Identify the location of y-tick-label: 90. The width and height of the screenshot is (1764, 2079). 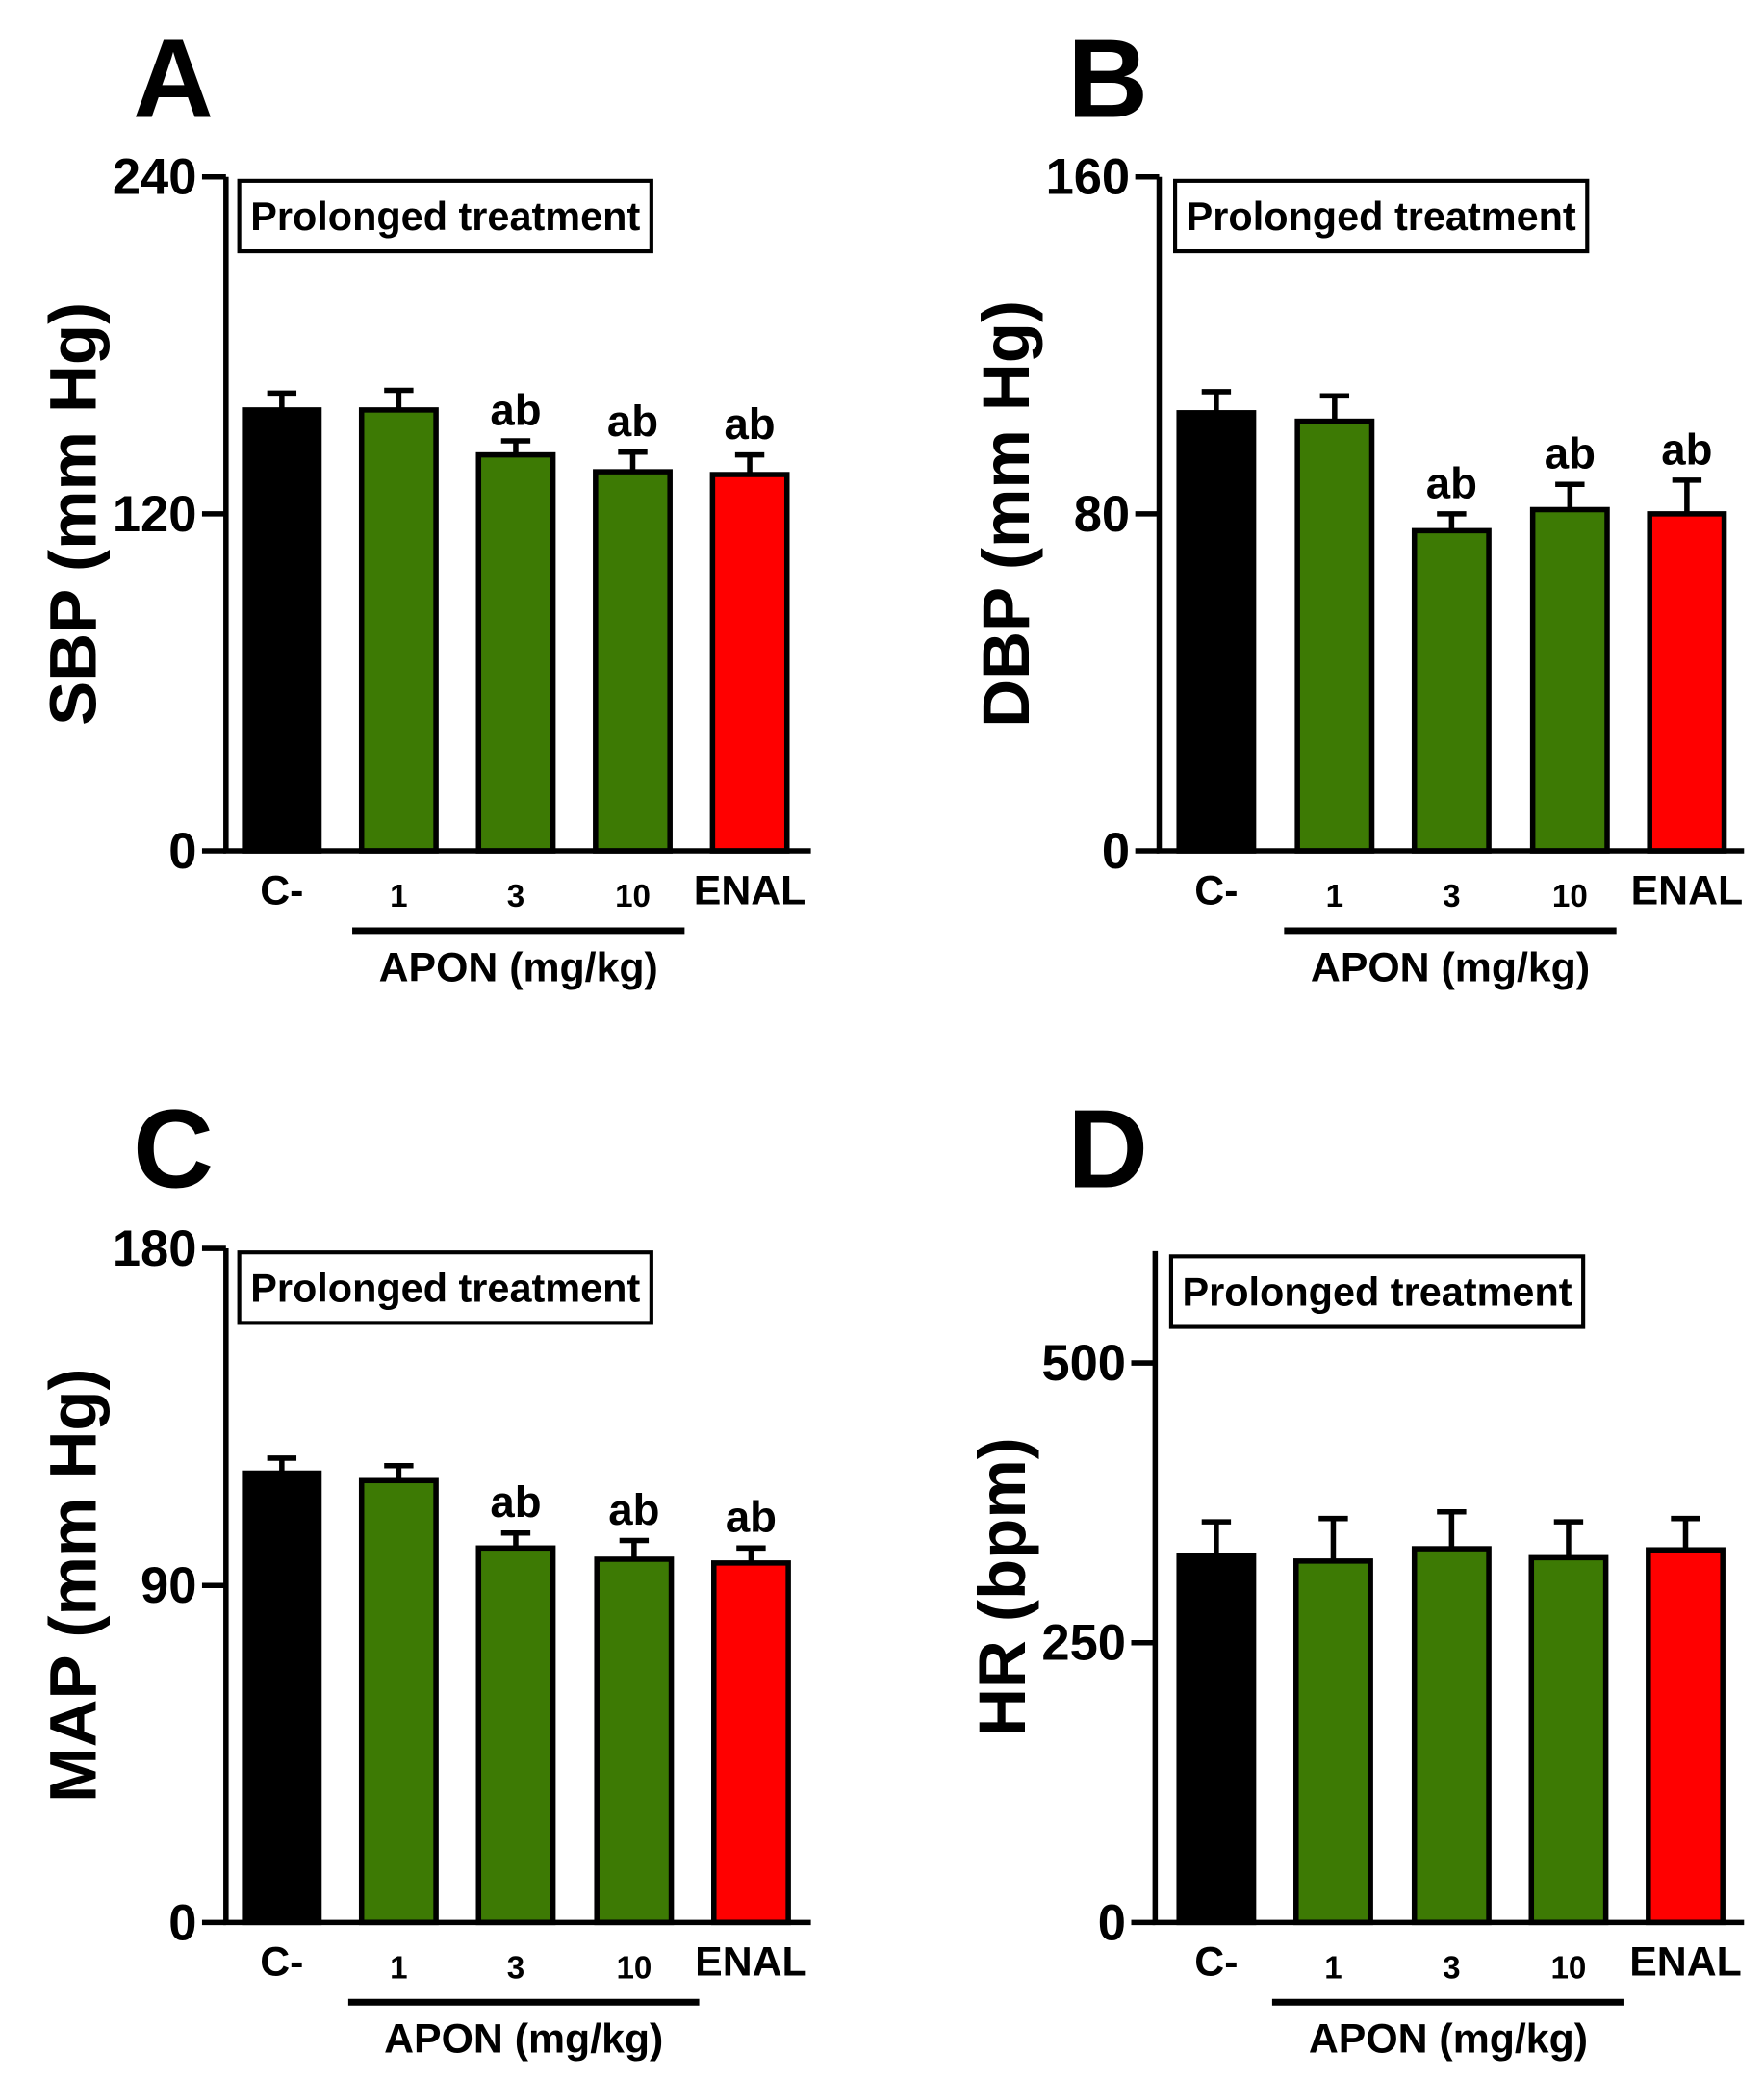
(168, 1585).